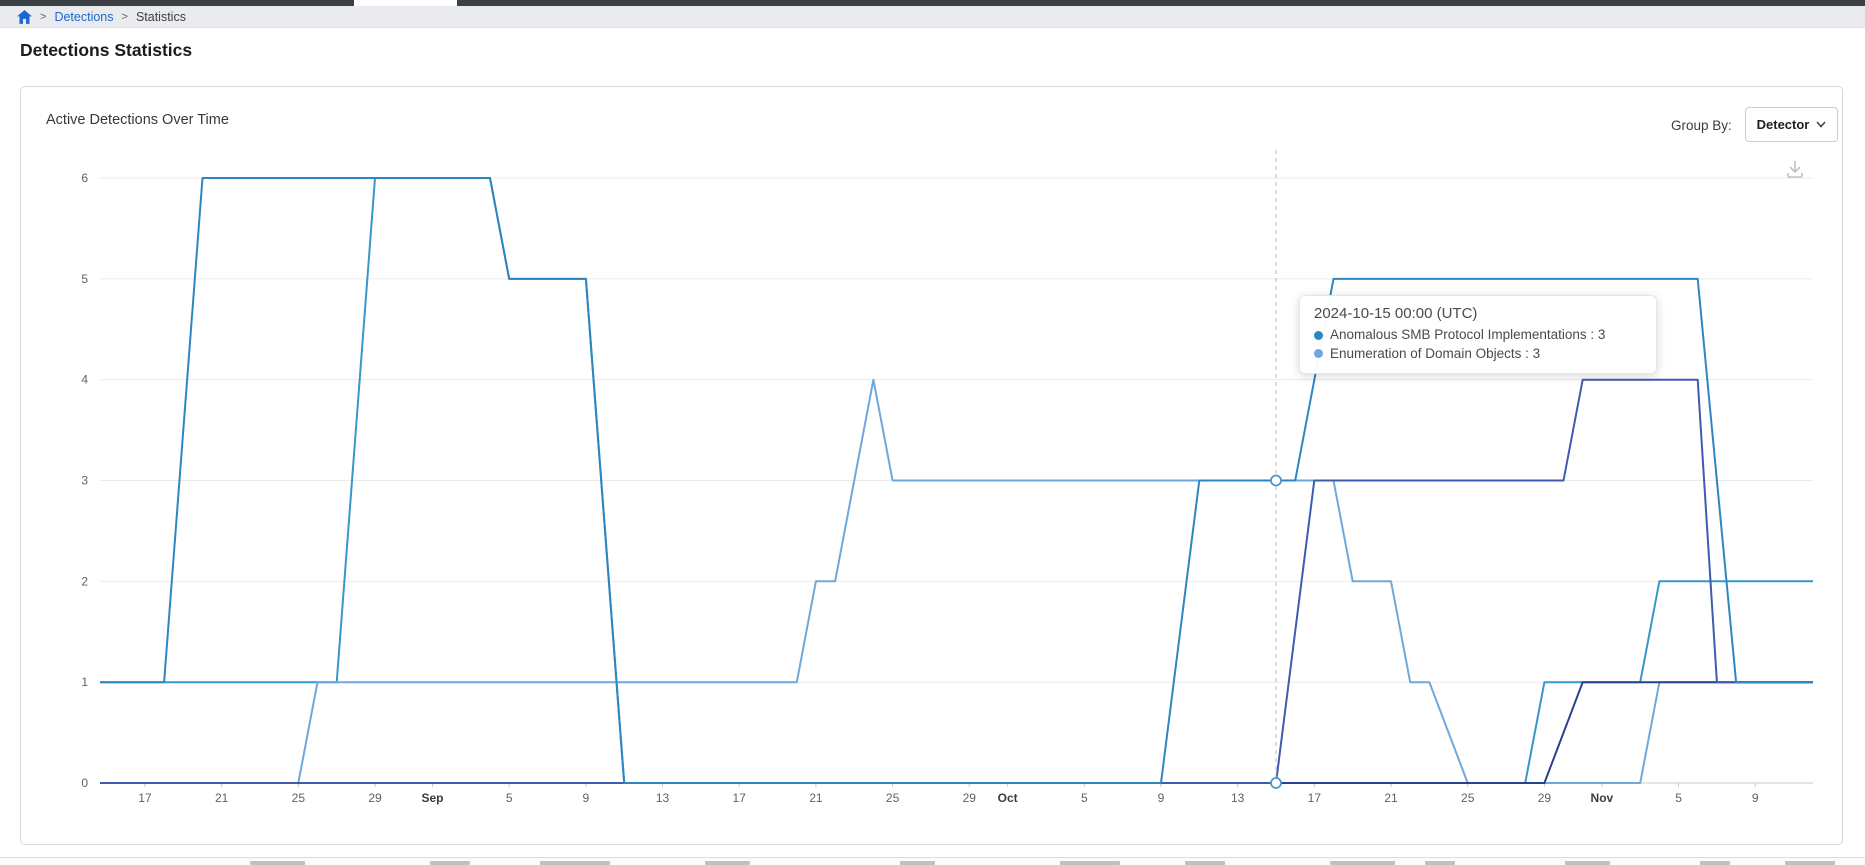  What do you see at coordinates (84, 380) in the screenshot?
I see `y-axis-label: 4` at bounding box center [84, 380].